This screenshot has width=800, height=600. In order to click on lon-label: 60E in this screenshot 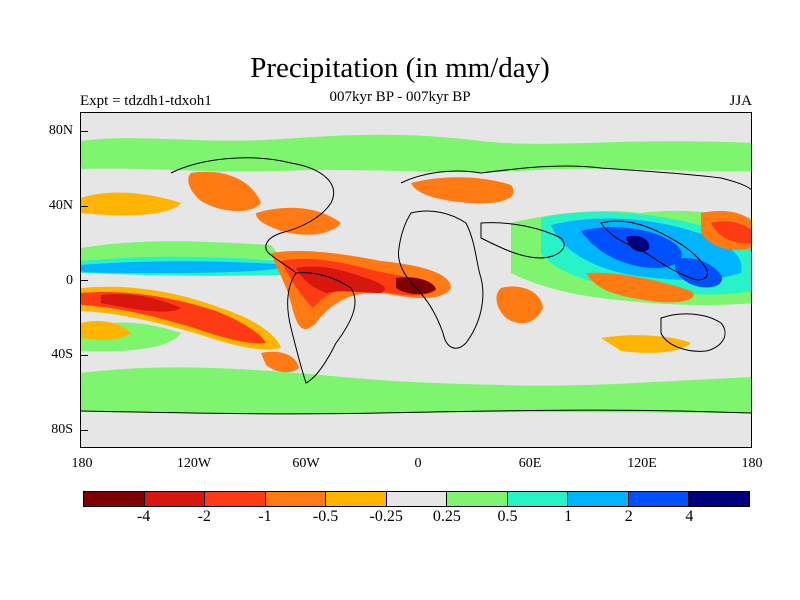, I will do `click(530, 463)`.